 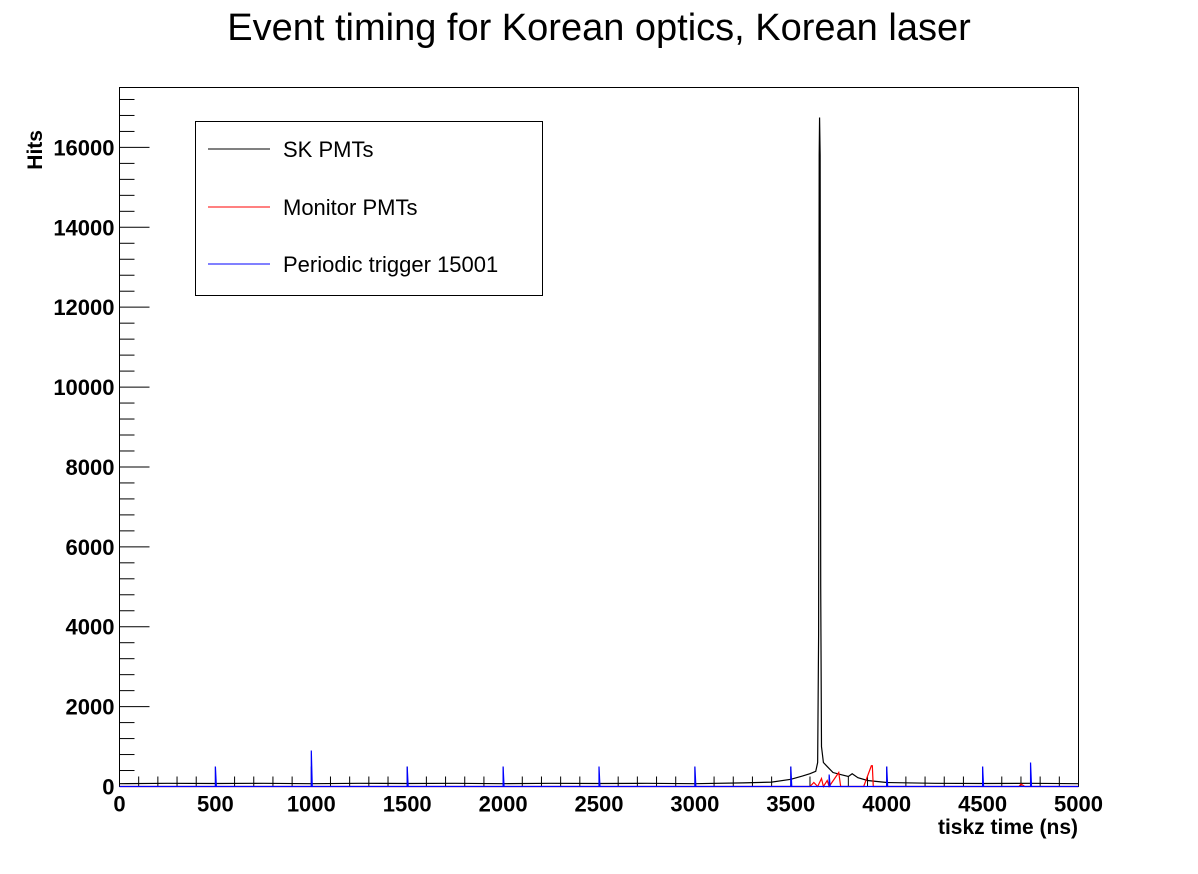 What do you see at coordinates (599, 804) in the screenshot?
I see `x-tick-label: 2500` at bounding box center [599, 804].